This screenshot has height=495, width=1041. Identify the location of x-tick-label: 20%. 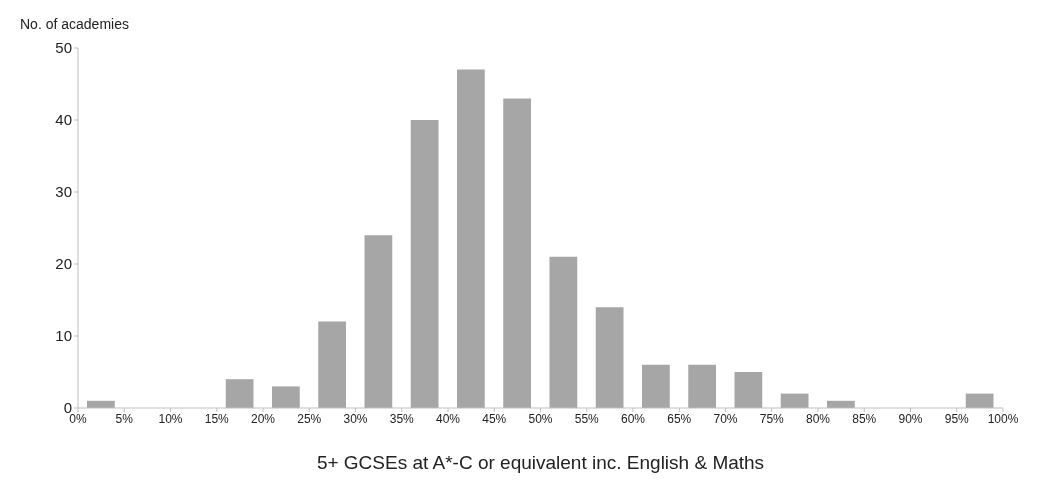
(263, 418).